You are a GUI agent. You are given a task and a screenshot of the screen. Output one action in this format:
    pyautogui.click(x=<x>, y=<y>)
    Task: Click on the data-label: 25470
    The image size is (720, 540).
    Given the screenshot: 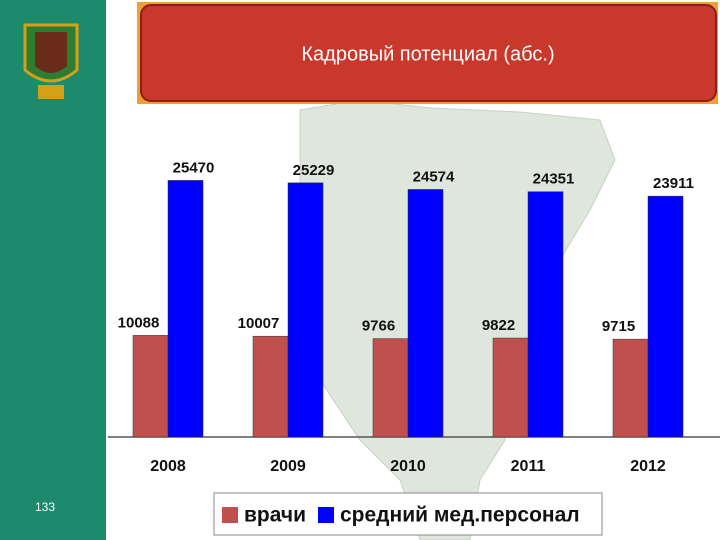 What is the action you would take?
    pyautogui.click(x=194, y=167)
    